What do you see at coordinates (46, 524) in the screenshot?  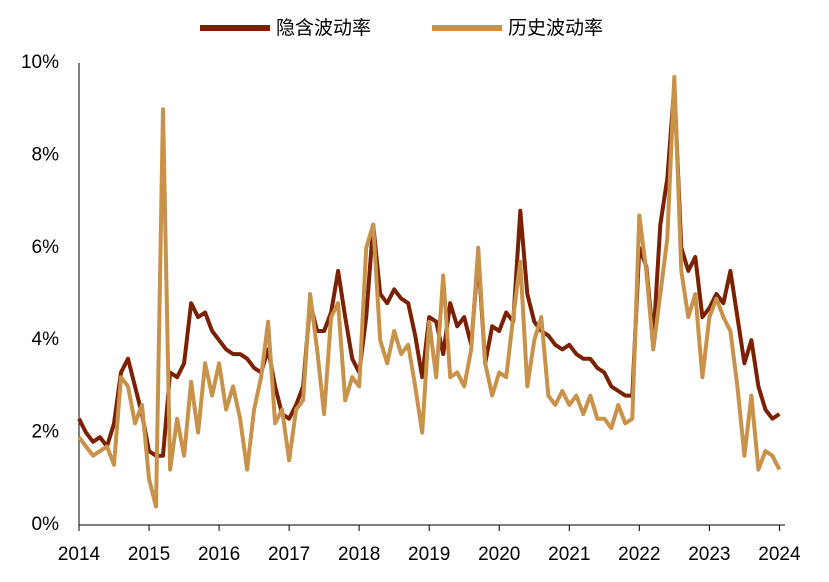 I see `y-tick-label: 0%` at bounding box center [46, 524].